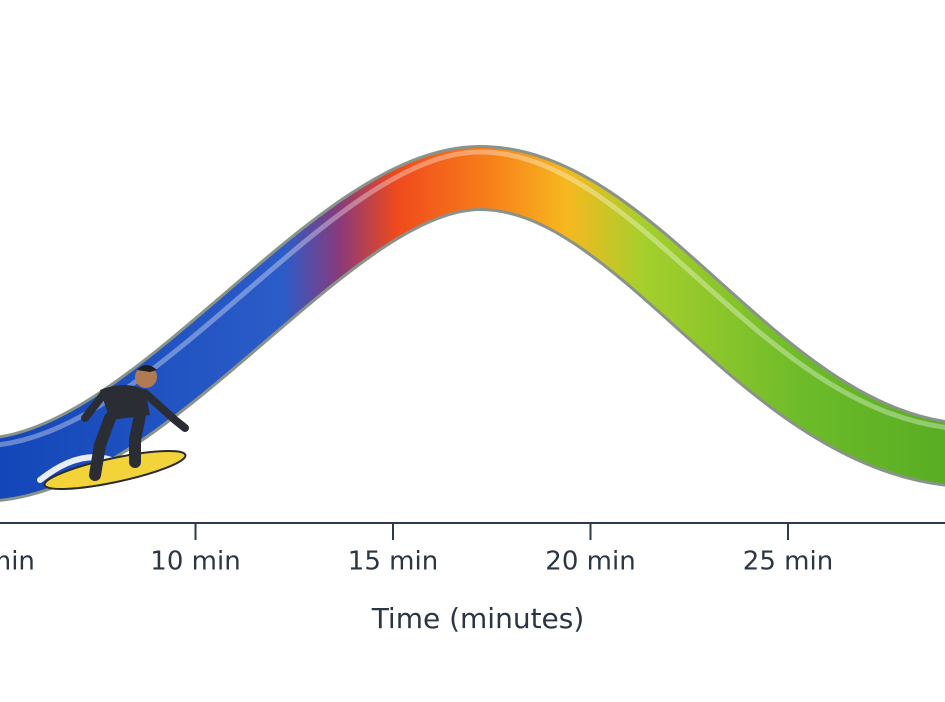 This screenshot has width=945, height=702. What do you see at coordinates (147, 368) in the screenshot?
I see `surfer-hair` at bounding box center [147, 368].